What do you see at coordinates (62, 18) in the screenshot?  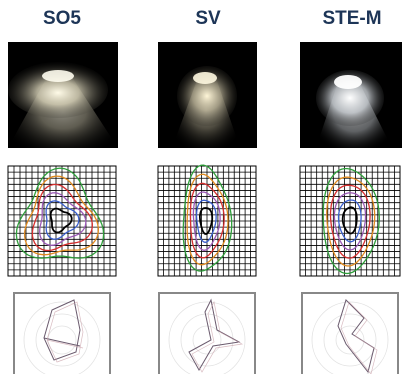 I see `column-label: SO5` at bounding box center [62, 18].